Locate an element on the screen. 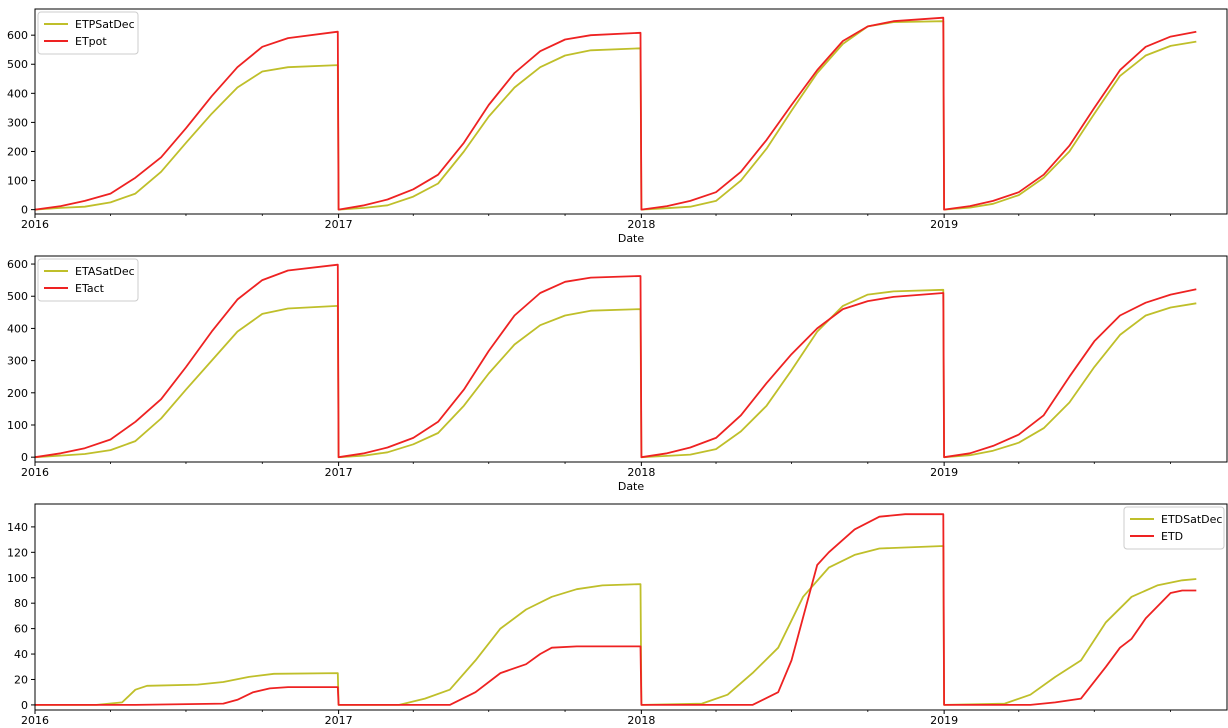  legend-label: ETD is located at coordinates (1172, 536).